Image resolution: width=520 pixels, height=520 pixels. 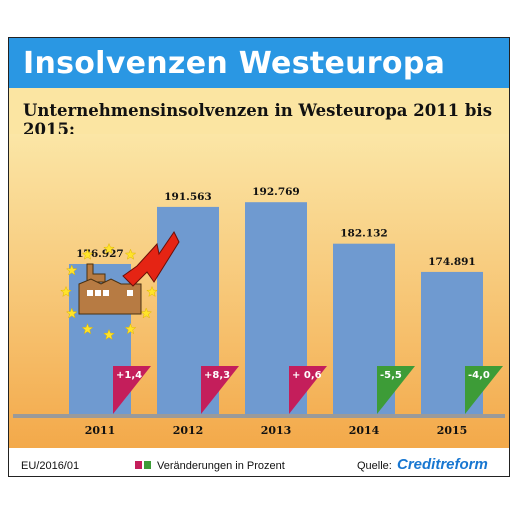 I want to click on change-label: -5,5, so click(x=391, y=375).